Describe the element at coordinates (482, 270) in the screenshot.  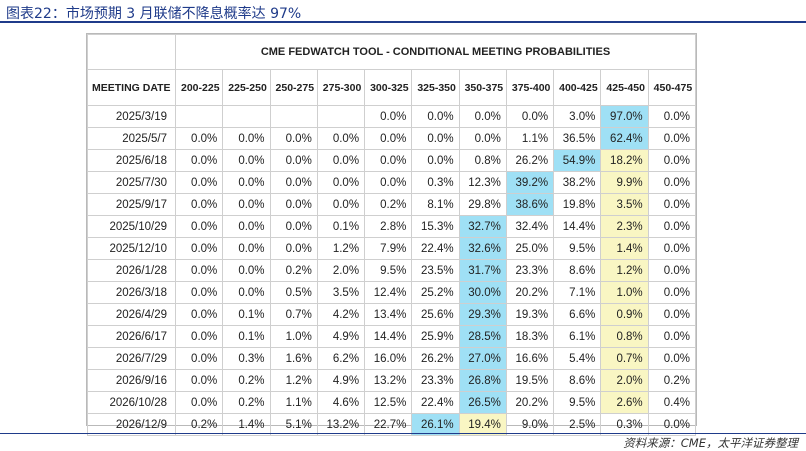
I see `probability-cell: 31.7%` at that location.